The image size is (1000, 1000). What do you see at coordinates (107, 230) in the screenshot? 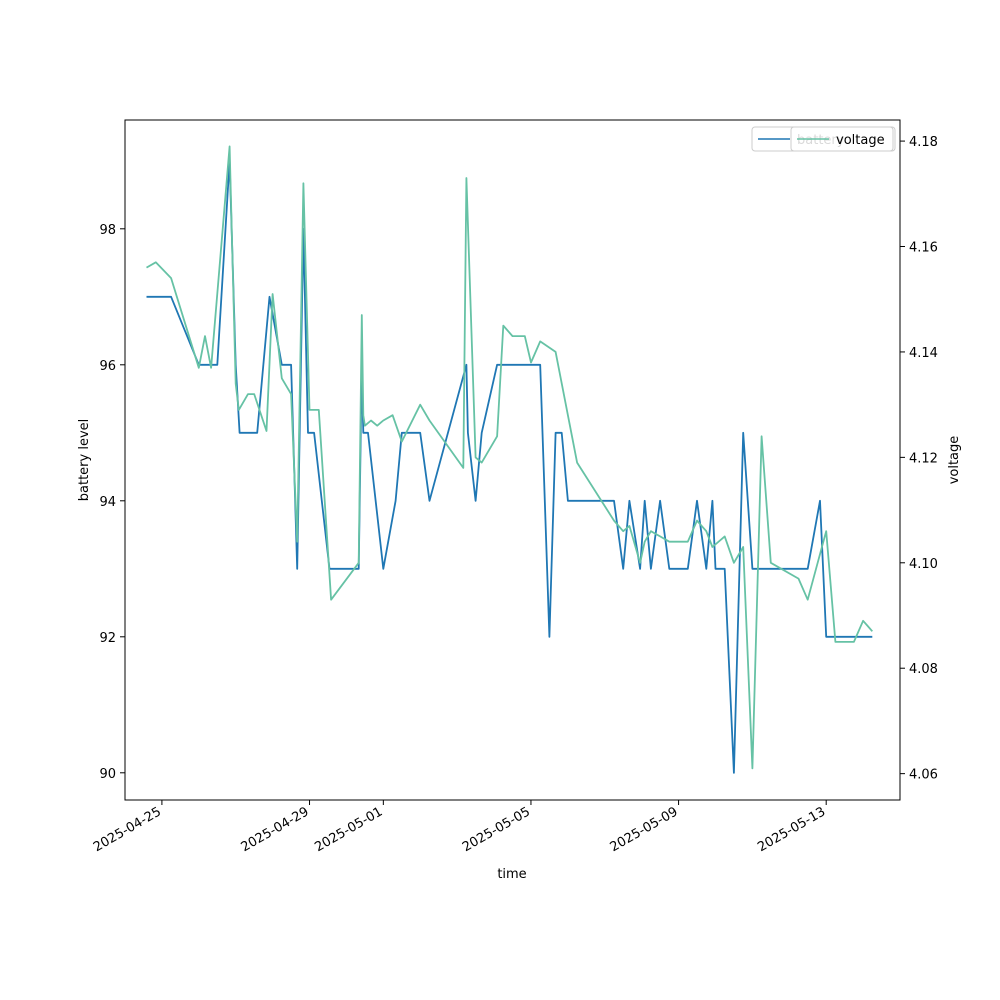
I see `left-y-tick-label: 98` at bounding box center [107, 230].